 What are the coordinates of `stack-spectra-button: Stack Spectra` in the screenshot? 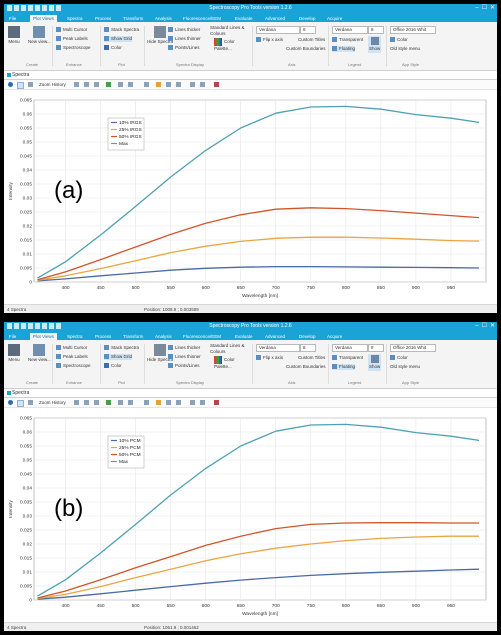 It's located at (121, 30).